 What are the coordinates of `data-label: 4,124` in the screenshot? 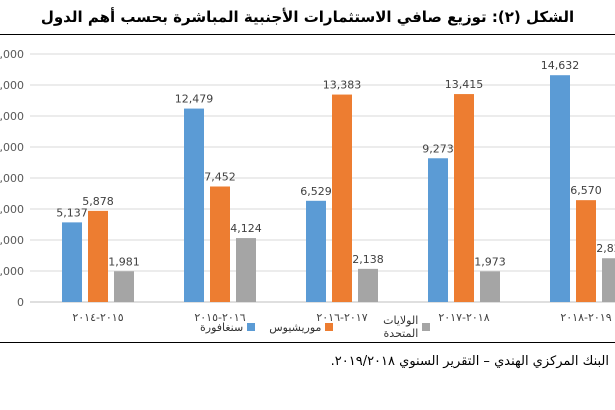 It's located at (246, 228).